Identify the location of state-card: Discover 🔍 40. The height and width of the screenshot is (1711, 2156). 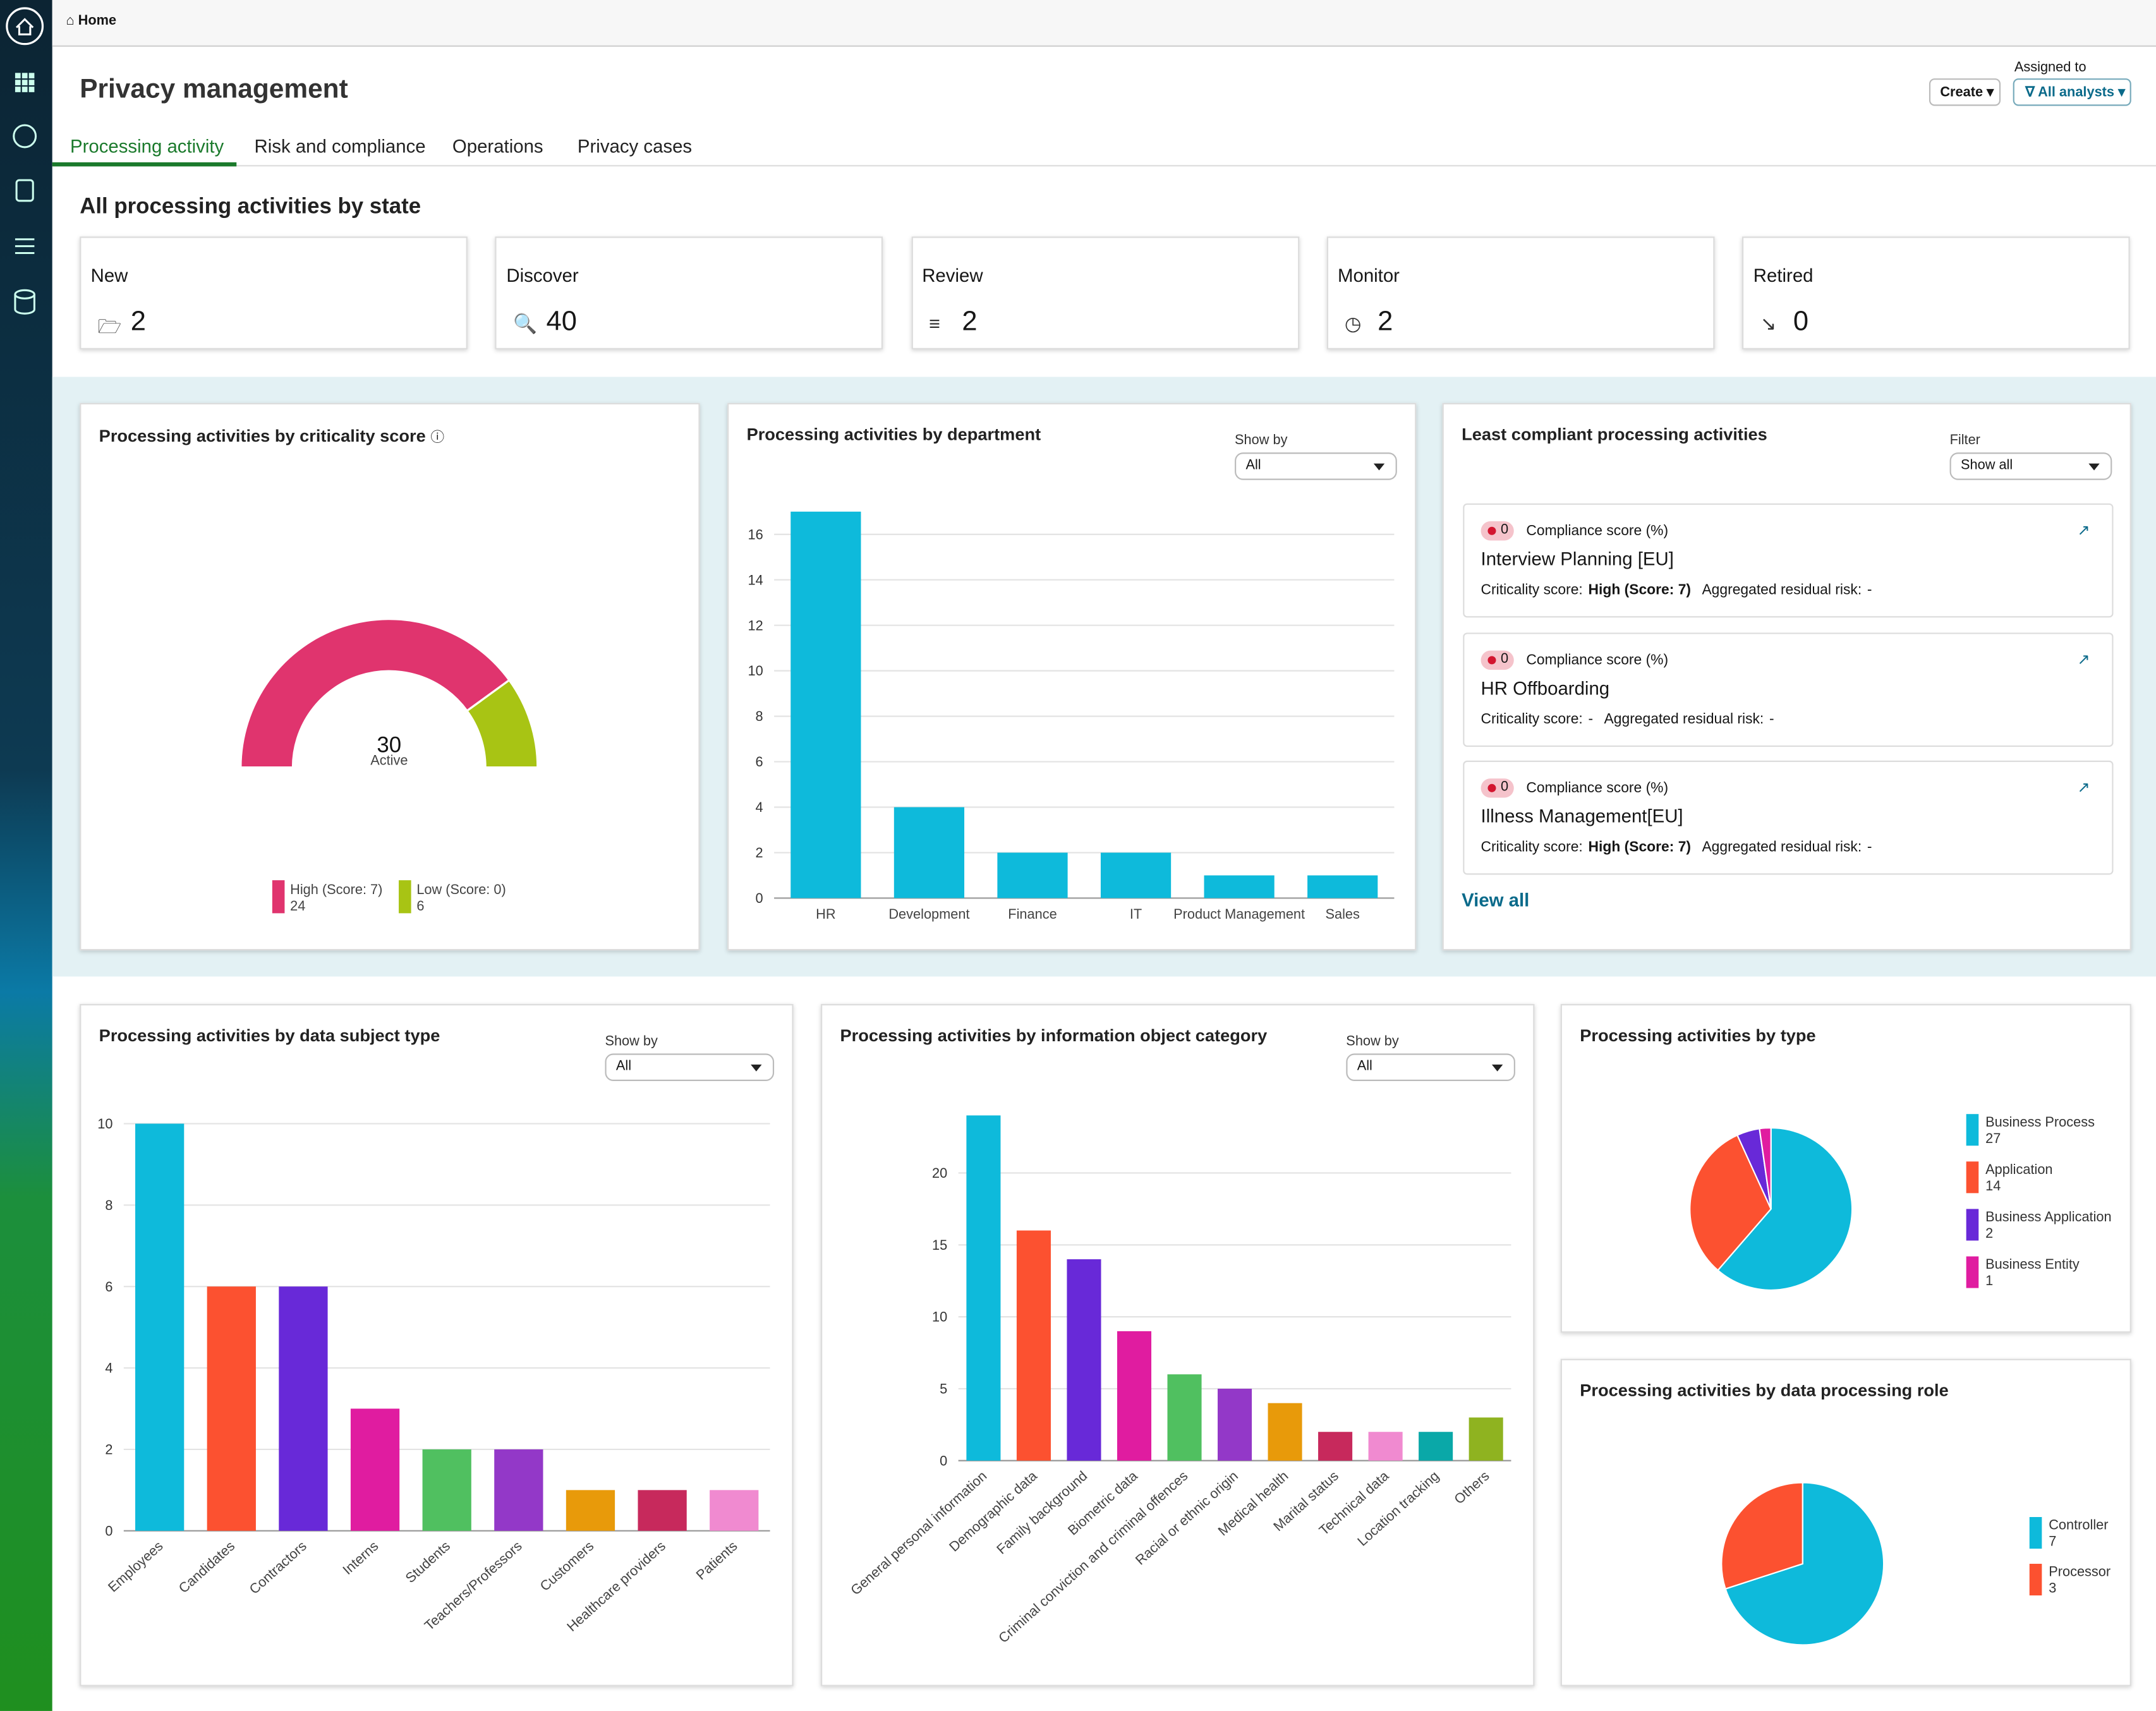
(689, 292).